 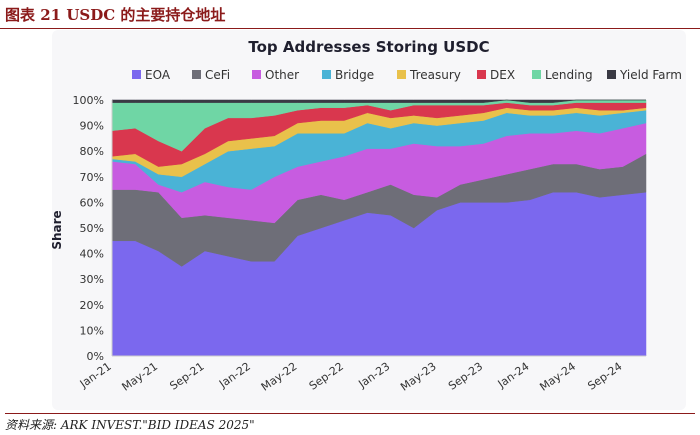 I want to click on y-axis: 0% 10% 20% 30% 40% 50% 60% 70% 80% 90% 100%, so click(x=93, y=228).